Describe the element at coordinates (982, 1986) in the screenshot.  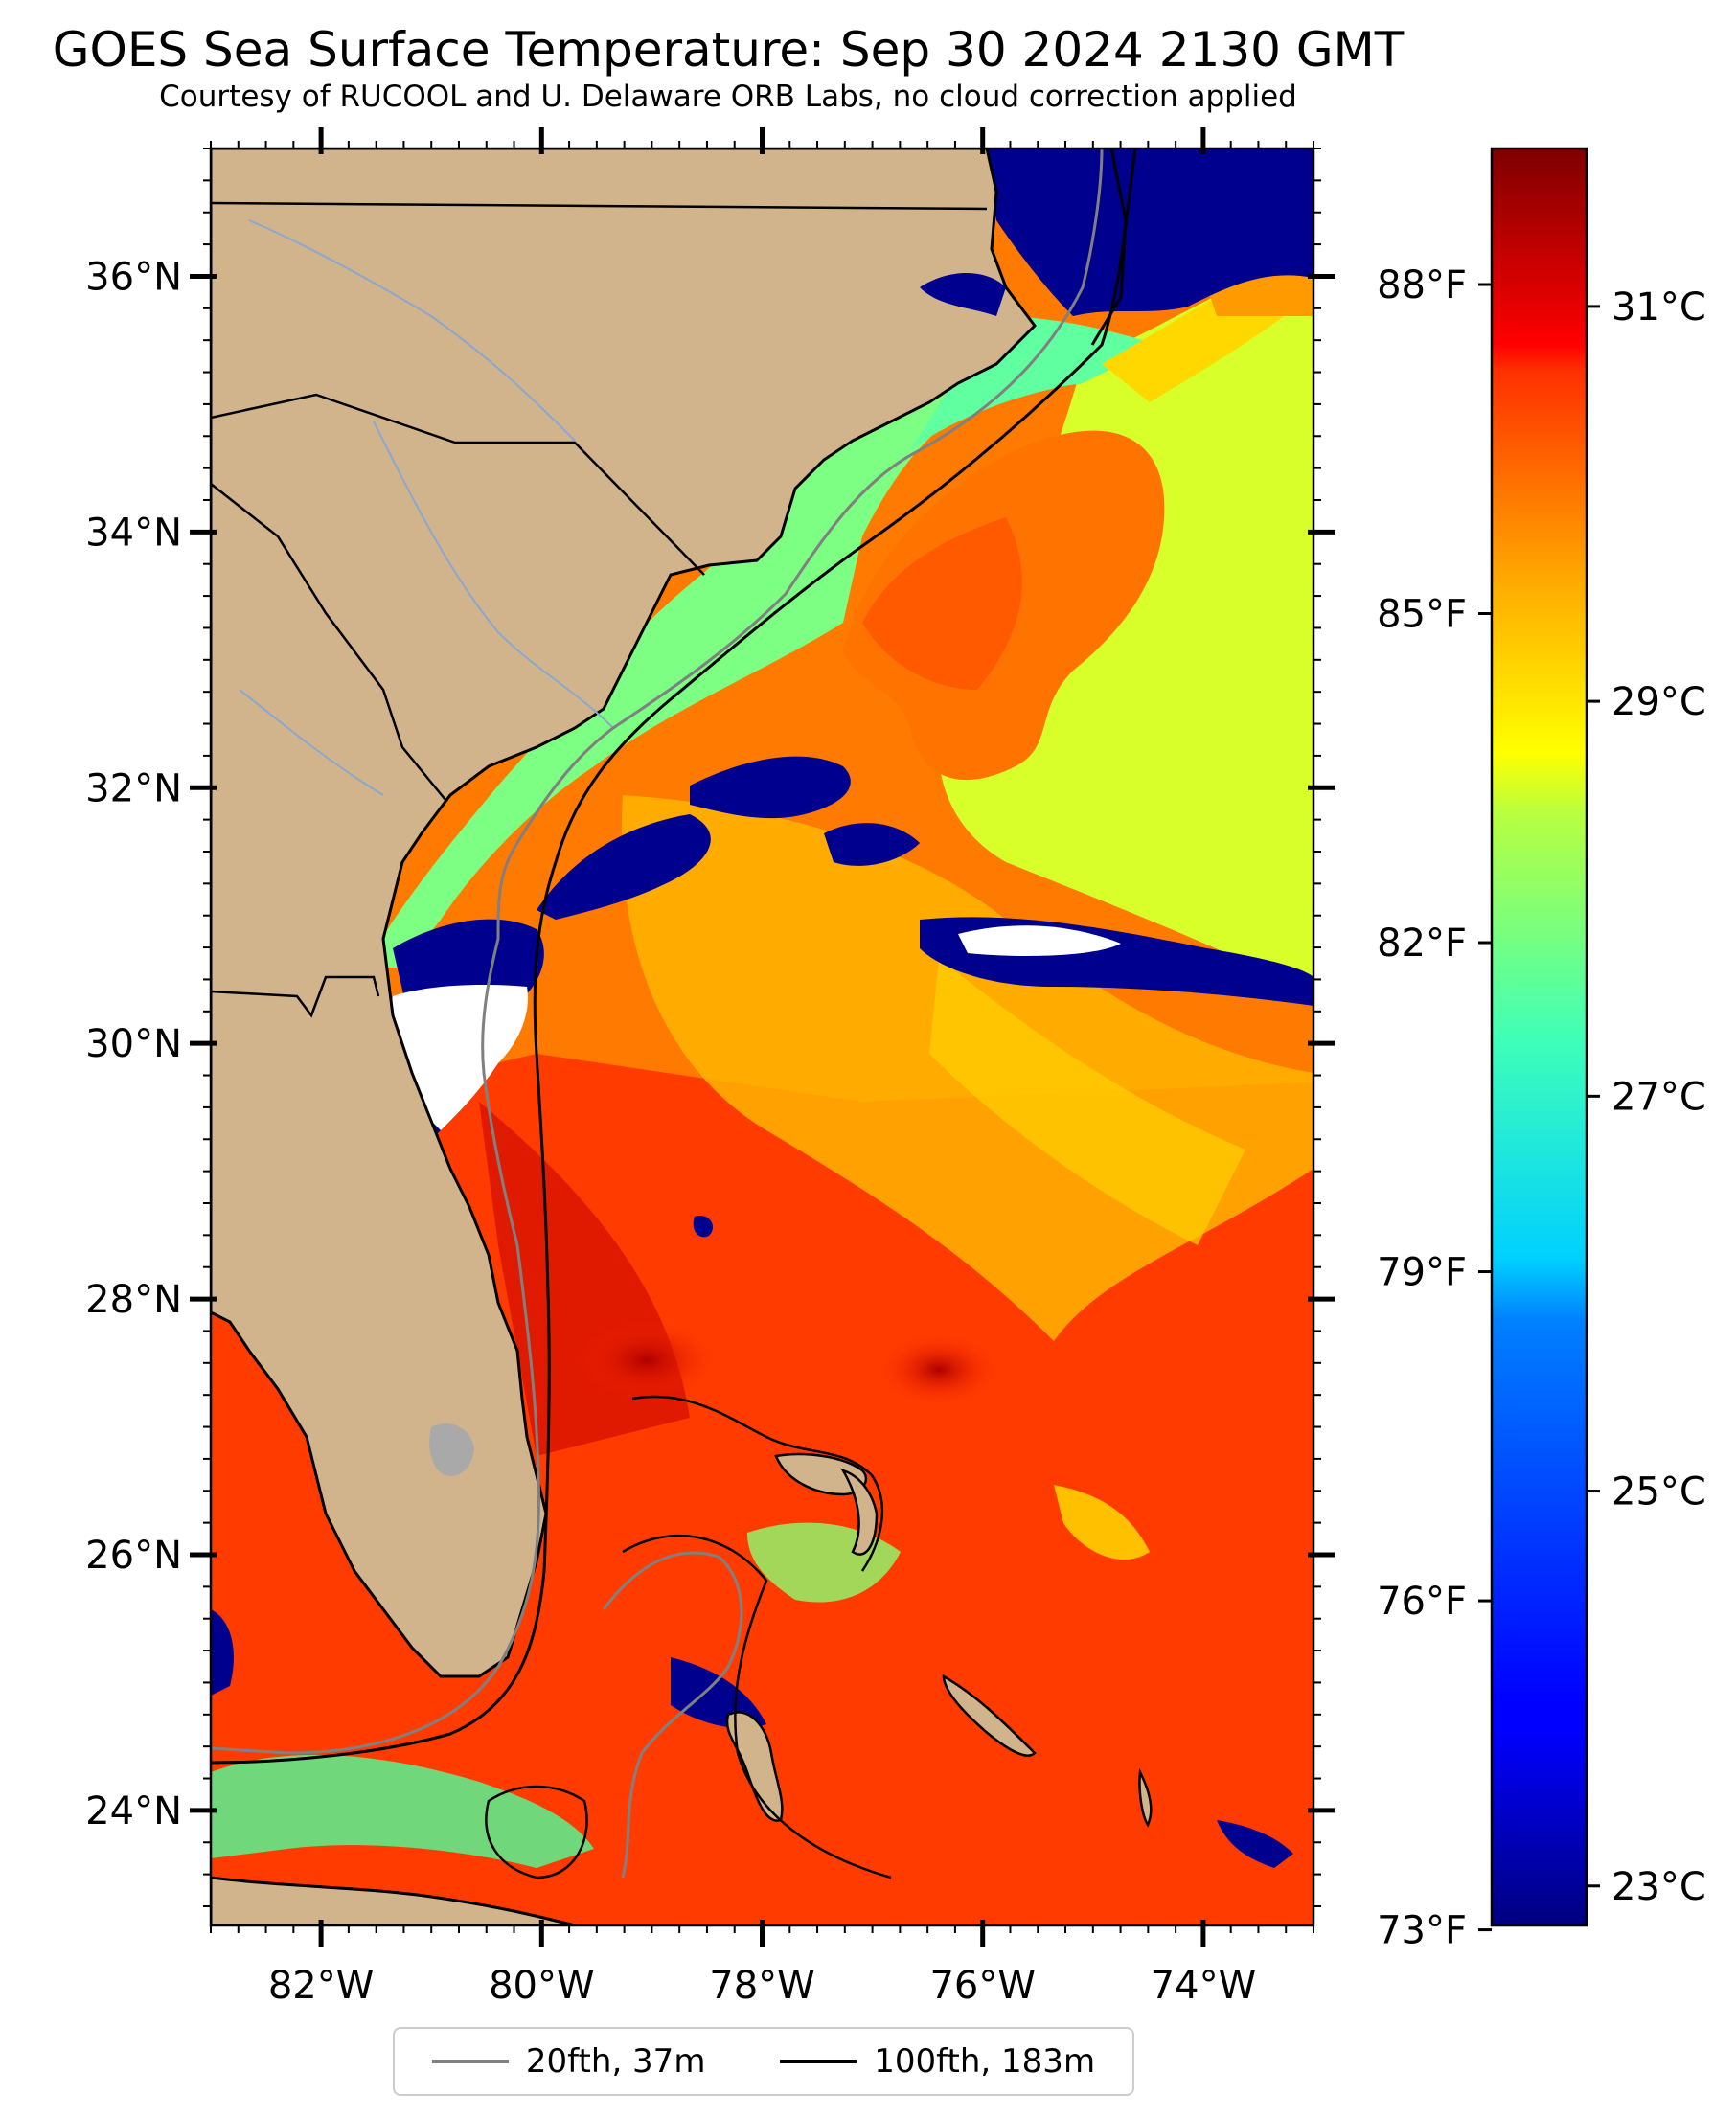
I see `lon-tick-label: 76°W` at that location.